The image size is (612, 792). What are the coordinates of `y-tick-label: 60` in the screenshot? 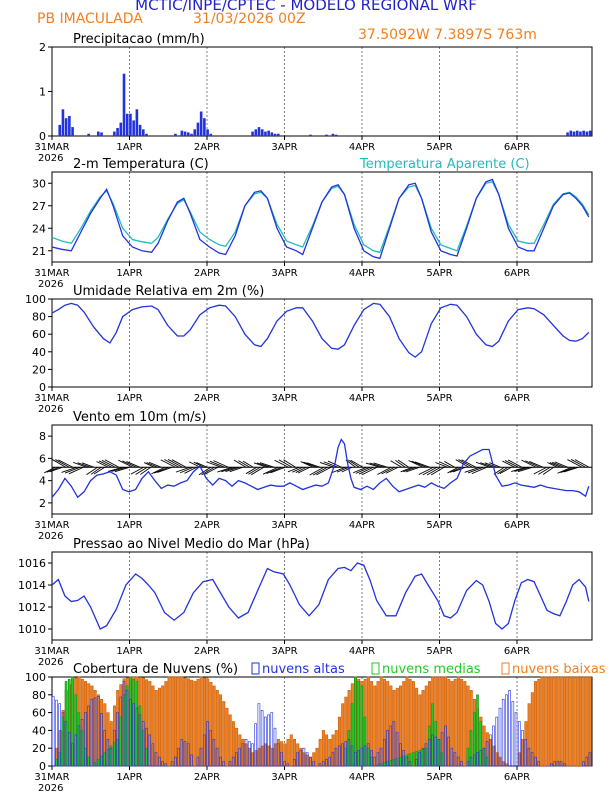 It's located at (39, 334).